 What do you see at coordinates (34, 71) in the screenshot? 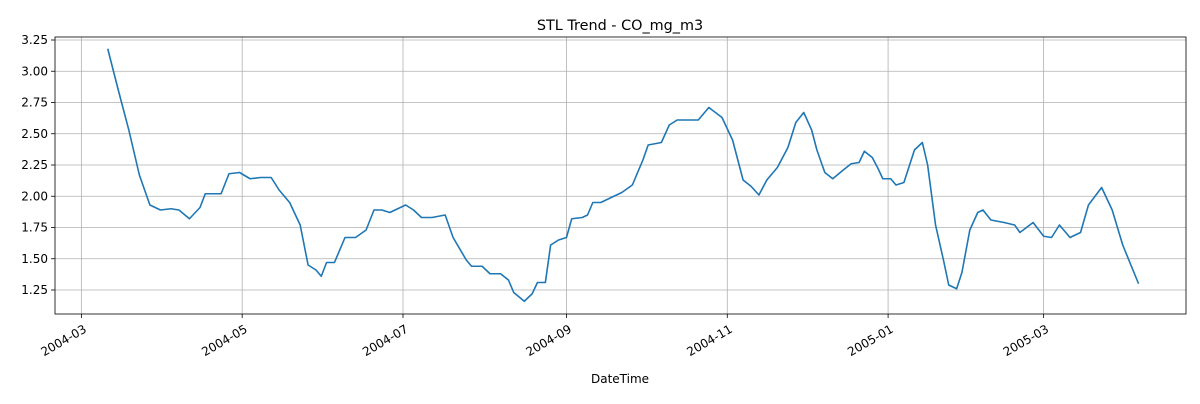
I see `y-tick-label: 3.00` at bounding box center [34, 71].